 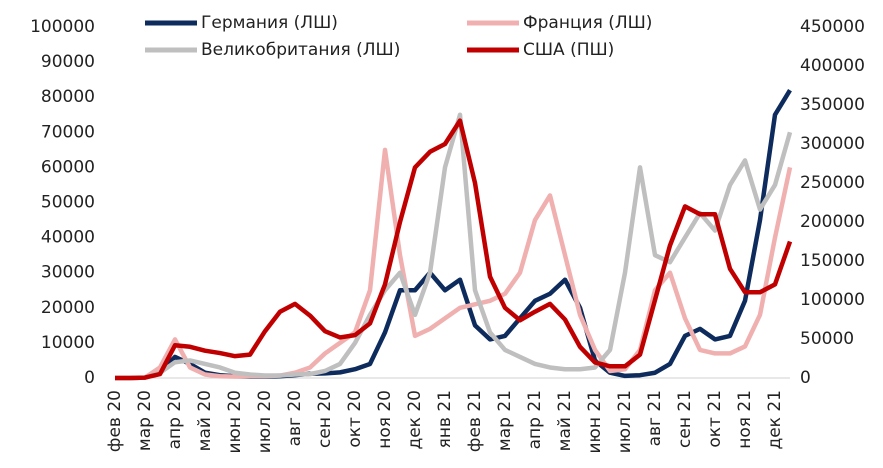 What do you see at coordinates (832, 27) in the screenshot?
I see `y2-tick-label: 450000` at bounding box center [832, 27].